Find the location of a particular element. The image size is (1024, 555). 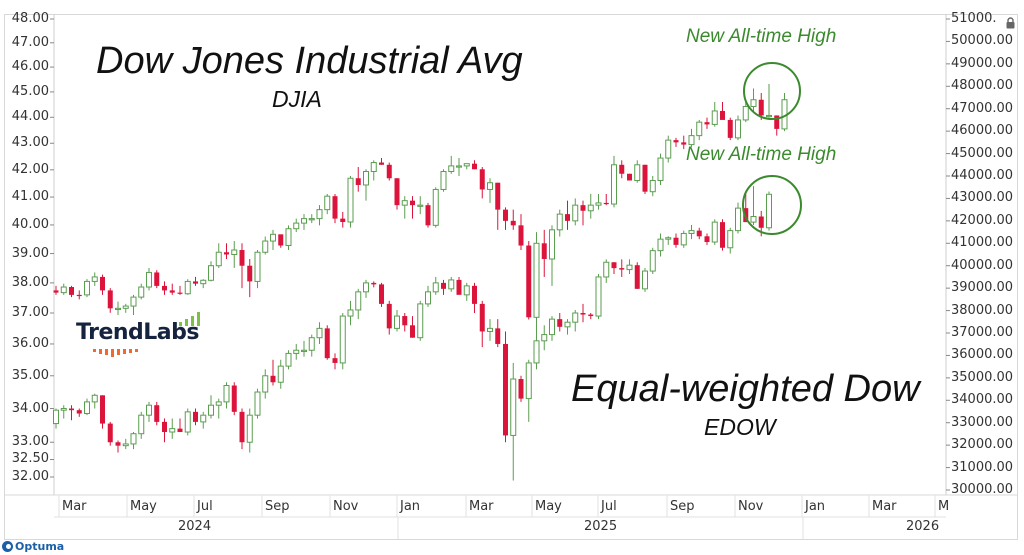

year-label: 2026 is located at coordinates (923, 526).